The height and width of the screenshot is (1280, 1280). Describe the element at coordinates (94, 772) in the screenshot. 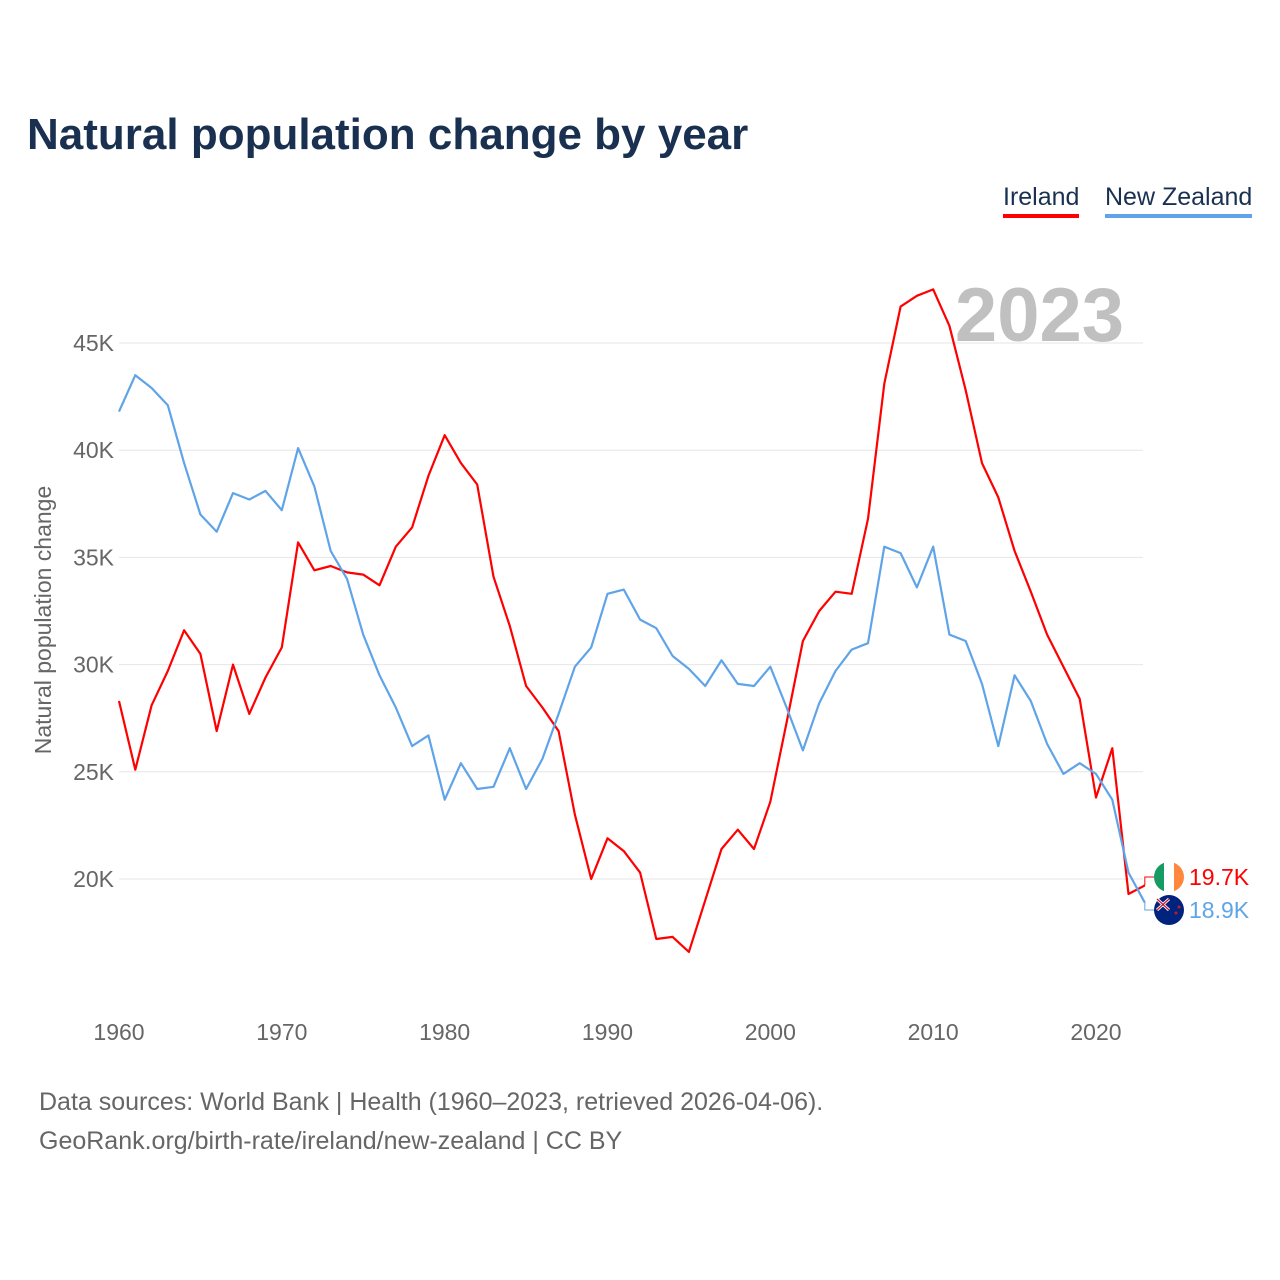

I see `y-tick-label: 25K` at that location.